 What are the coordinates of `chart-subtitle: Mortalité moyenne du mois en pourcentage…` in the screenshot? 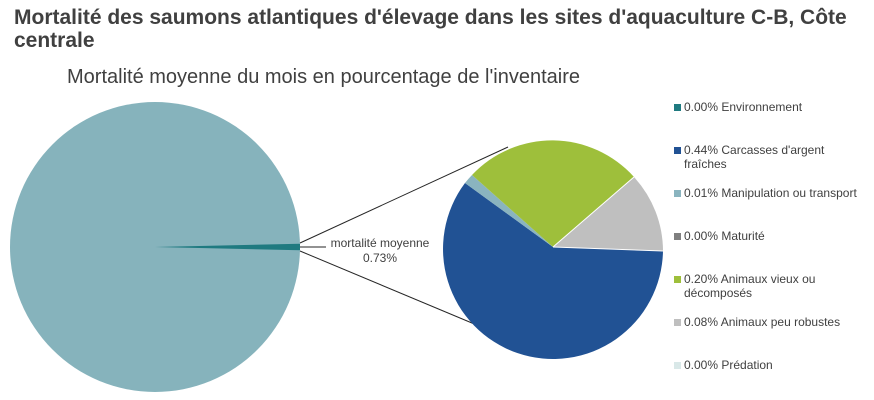 It's located at (324, 77).